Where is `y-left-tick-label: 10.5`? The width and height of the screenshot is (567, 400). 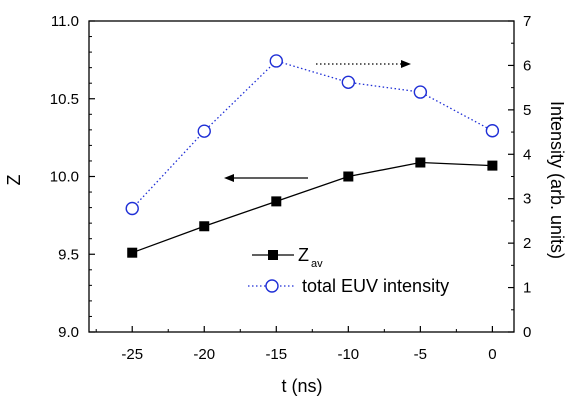
y-left-tick-label: 10.5 is located at coordinates (64, 99).